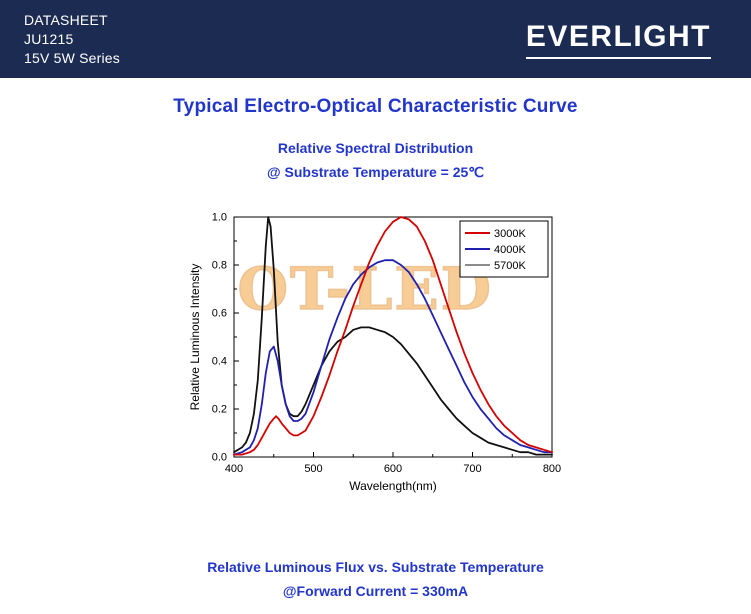 The width and height of the screenshot is (751, 614). What do you see at coordinates (510, 234) in the screenshot?
I see `svg-text: 3000K` at bounding box center [510, 234].